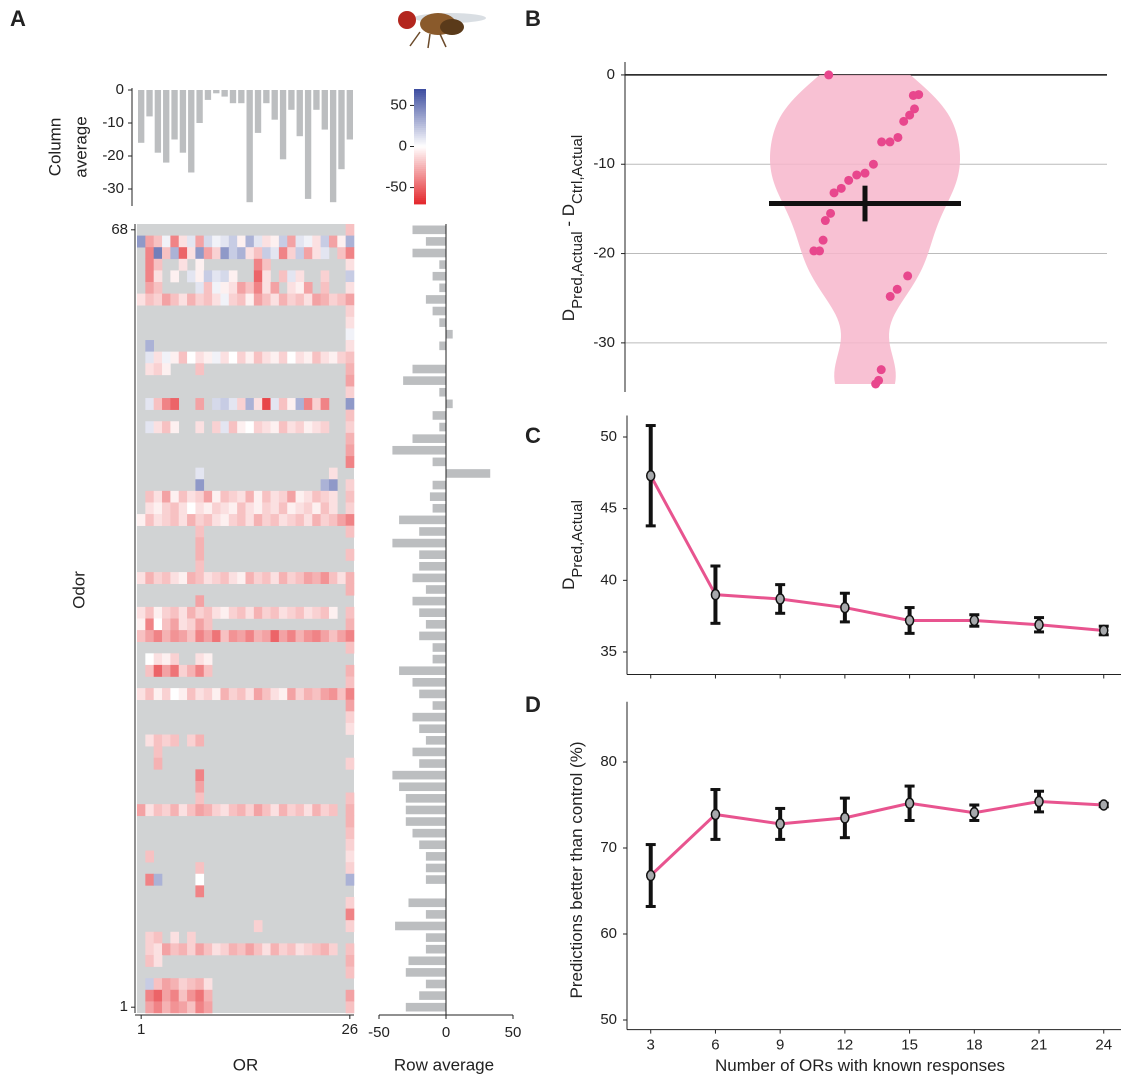 This screenshot has height=1082, width=1124. Describe the element at coordinates (608, 508) in the screenshot. I see `y-tick-label: 45` at that location.